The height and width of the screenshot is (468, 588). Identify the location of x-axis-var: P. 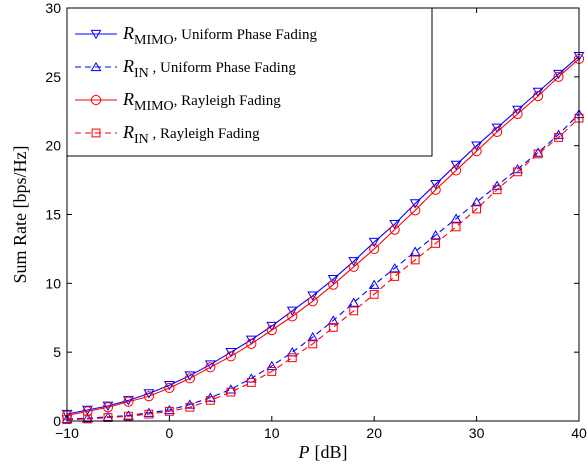
(304, 452).